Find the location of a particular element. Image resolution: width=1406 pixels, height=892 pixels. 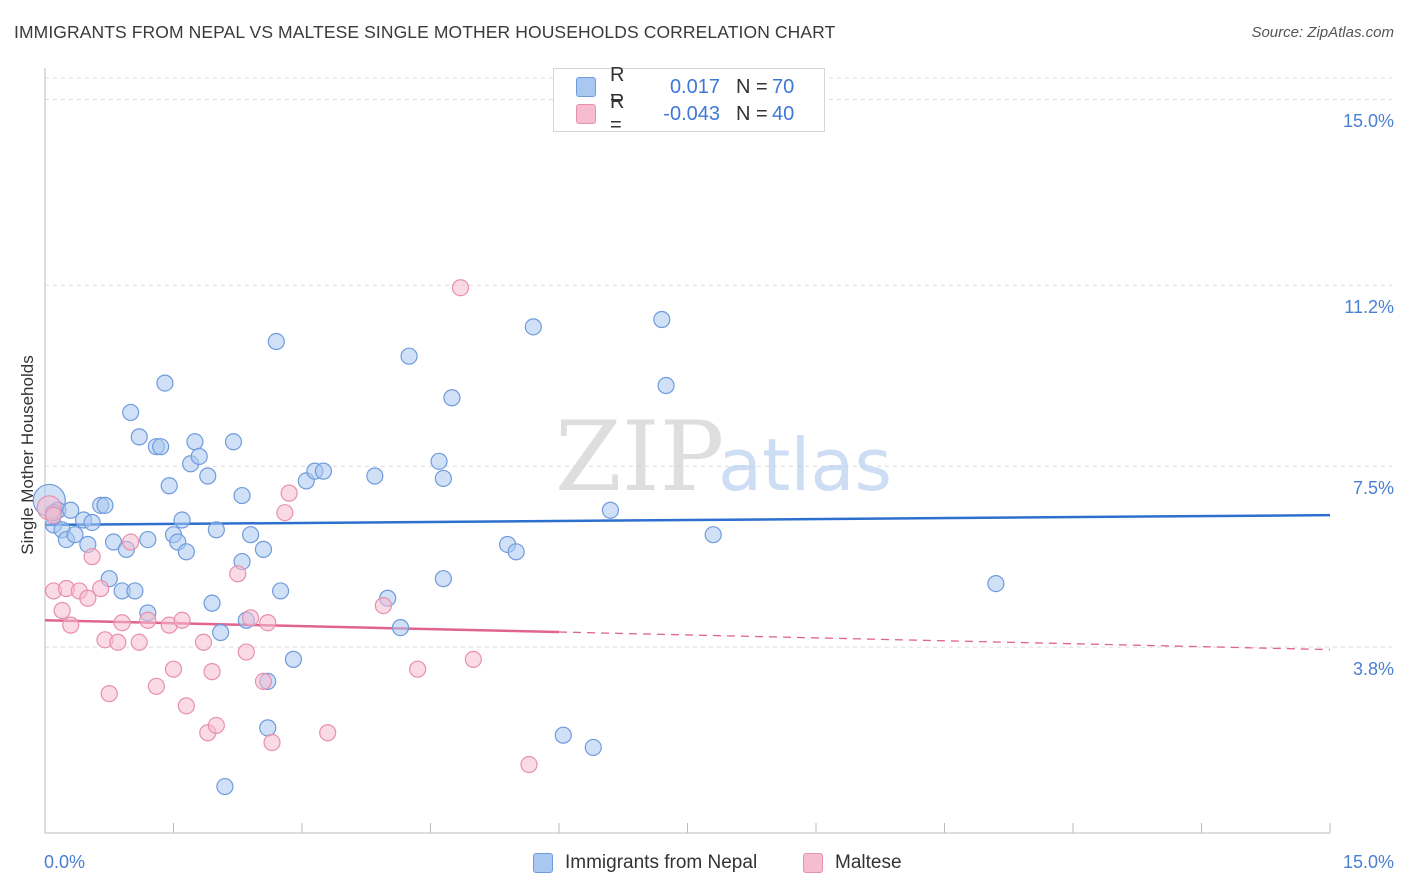

legend-row-maltese: R = -0.043 N = 40 is located at coordinates (685, 113).